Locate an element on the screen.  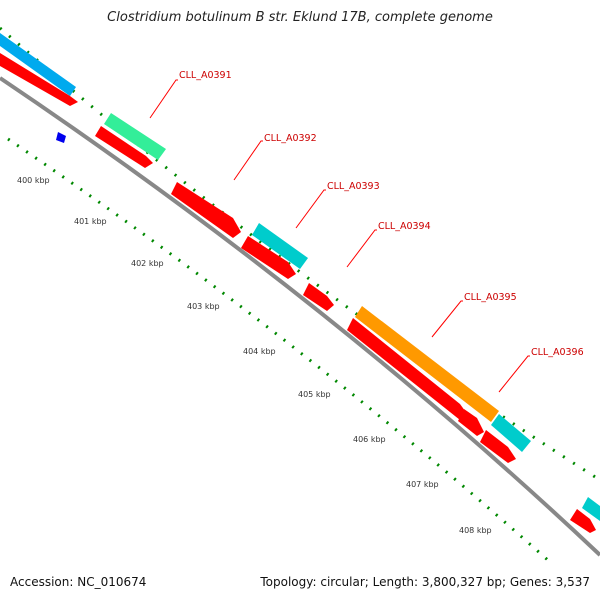
ruler-label: 402 kbp is located at coordinates (147, 263).